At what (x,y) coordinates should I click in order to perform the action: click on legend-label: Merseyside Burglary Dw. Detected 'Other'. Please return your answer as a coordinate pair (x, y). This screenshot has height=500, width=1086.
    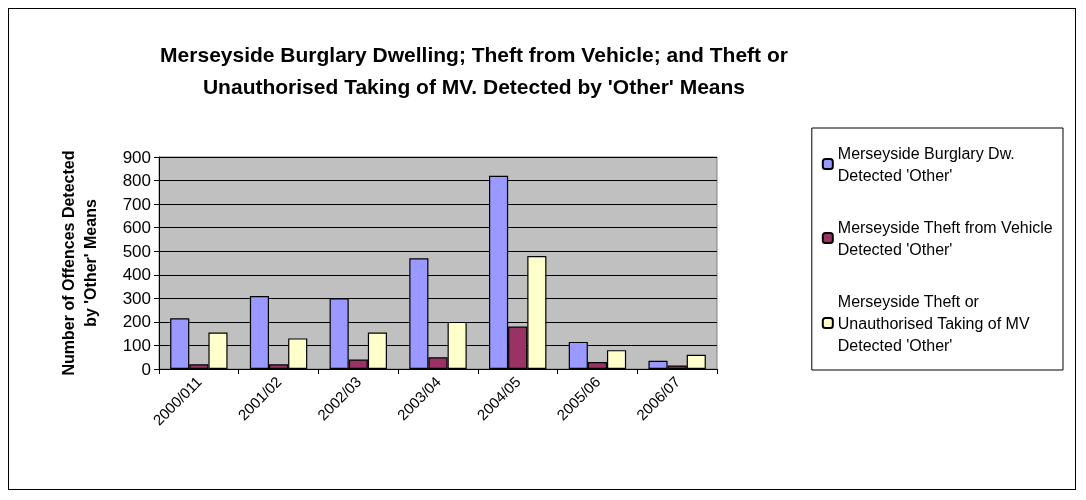
    Looking at the image, I should click on (926, 164).